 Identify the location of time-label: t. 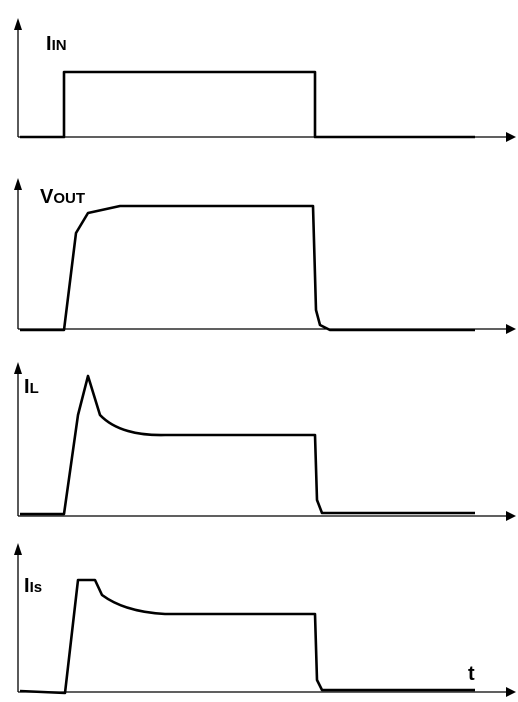
(471, 674).